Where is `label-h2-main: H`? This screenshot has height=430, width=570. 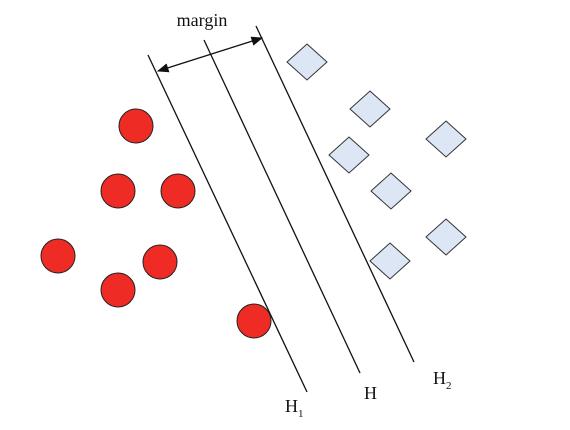
label-h2-main: H is located at coordinates (439, 378).